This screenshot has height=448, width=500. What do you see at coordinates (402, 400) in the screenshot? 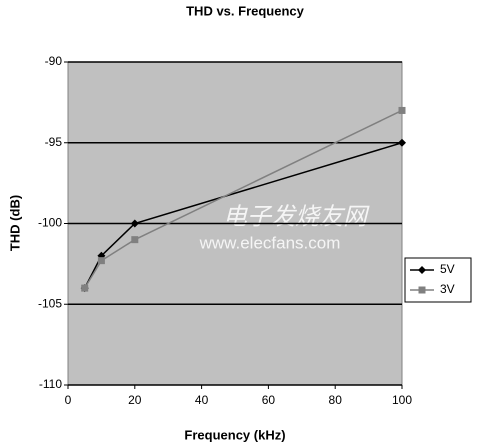
I see `x-tick-label: 100` at bounding box center [402, 400].